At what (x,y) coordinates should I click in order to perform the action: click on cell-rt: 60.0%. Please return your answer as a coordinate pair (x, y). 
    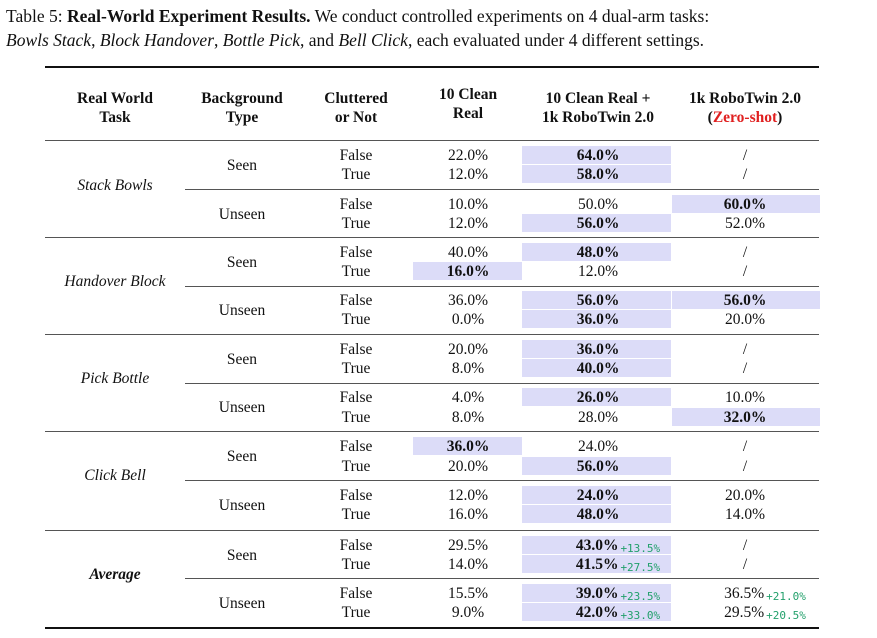
    Looking at the image, I should click on (745, 205).